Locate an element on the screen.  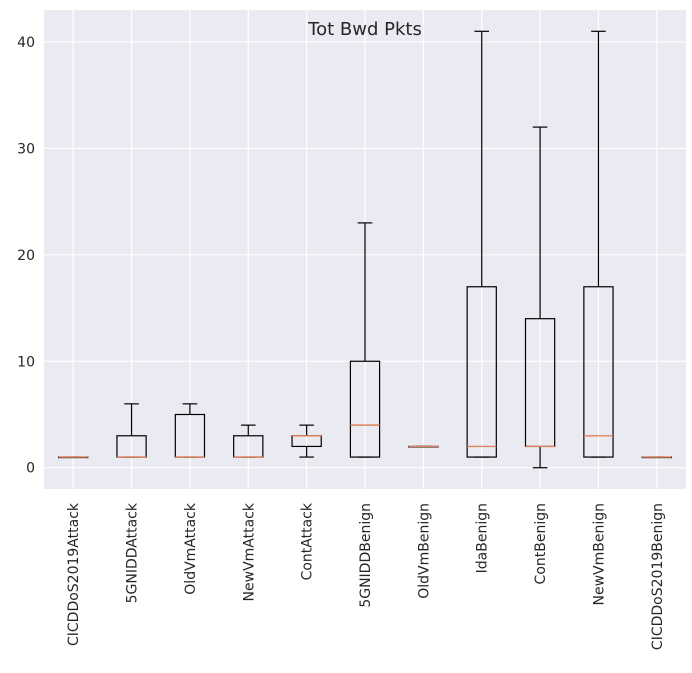
box-NewVmBenign is located at coordinates (598, 244).